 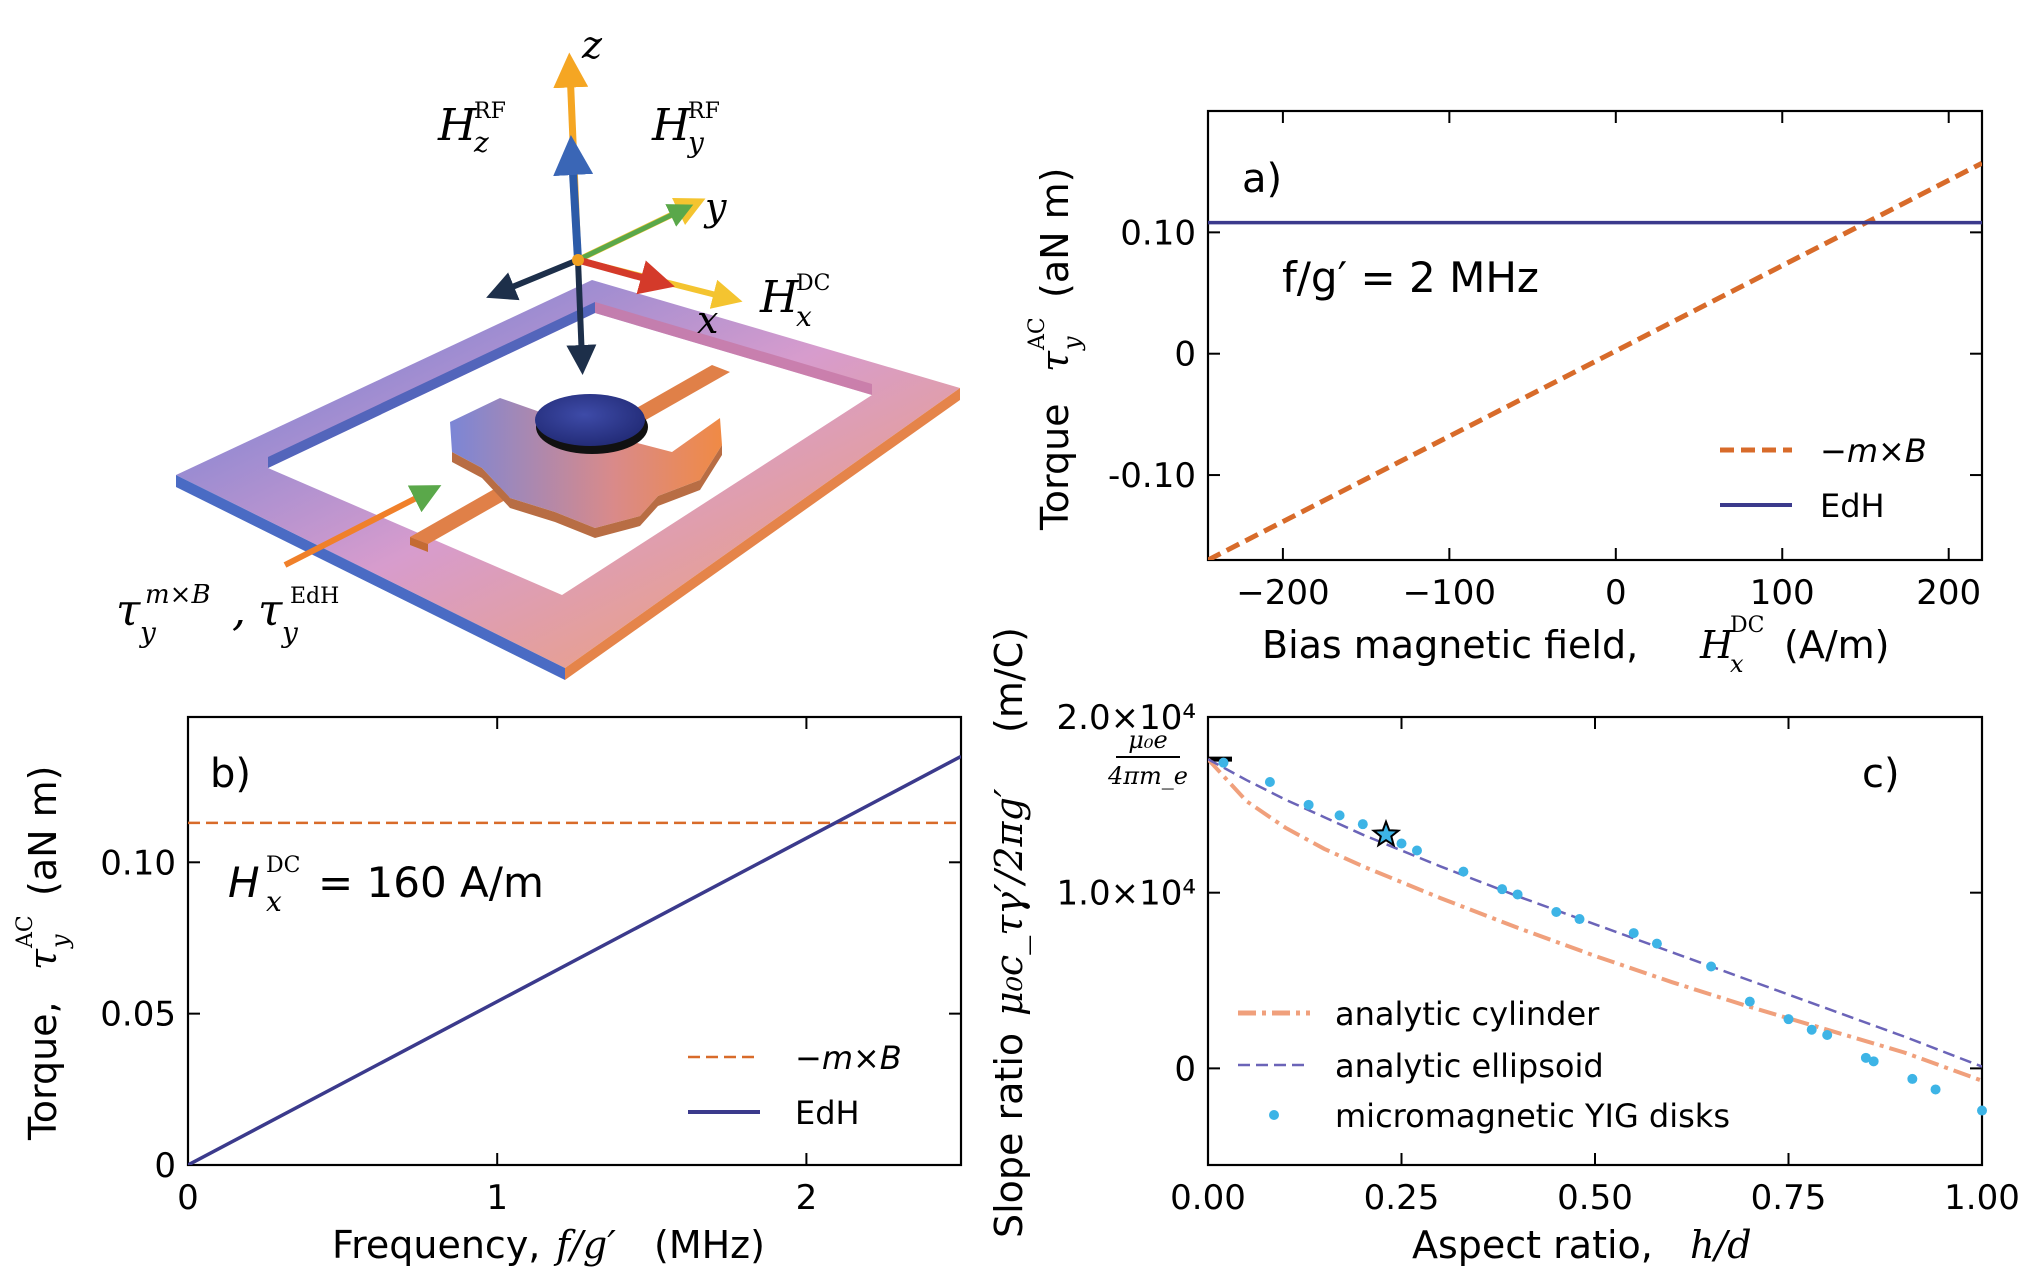 I want to click on origin-dot, so click(x=578, y=260).